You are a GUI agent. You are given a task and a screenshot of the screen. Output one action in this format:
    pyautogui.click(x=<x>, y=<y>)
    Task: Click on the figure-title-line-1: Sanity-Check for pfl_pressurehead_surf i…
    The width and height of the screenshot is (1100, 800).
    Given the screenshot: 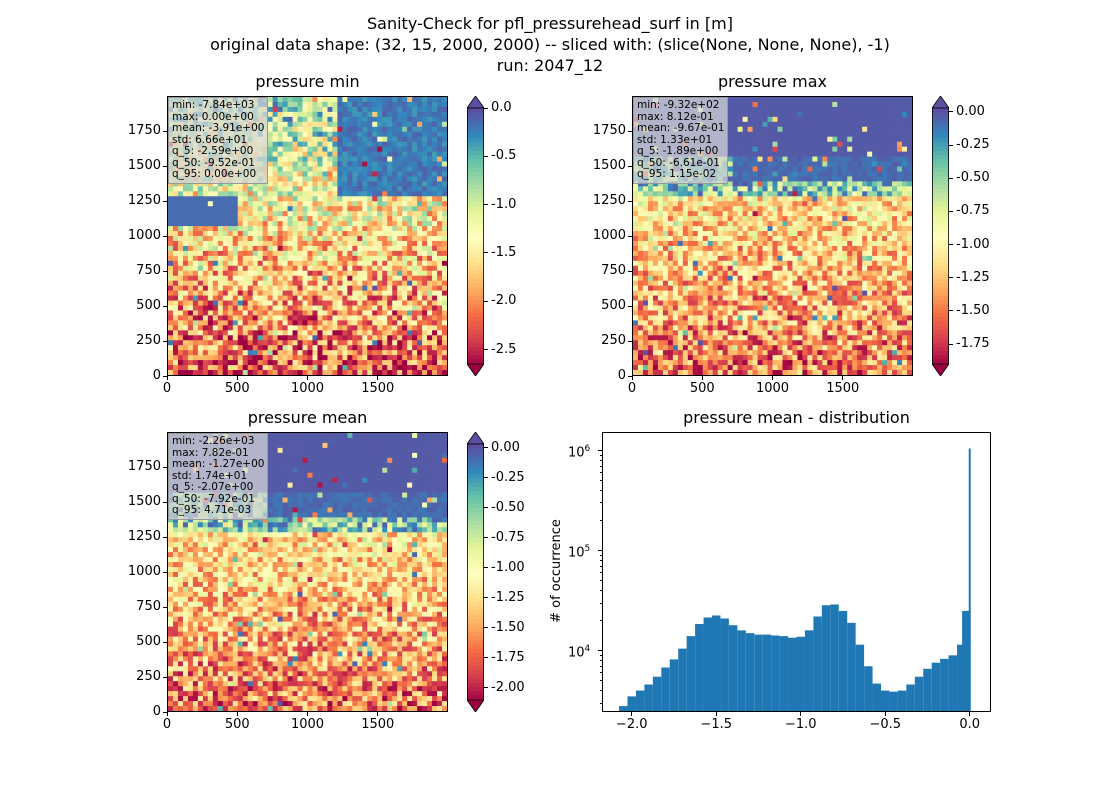 What is the action you would take?
    pyautogui.click(x=550, y=23)
    